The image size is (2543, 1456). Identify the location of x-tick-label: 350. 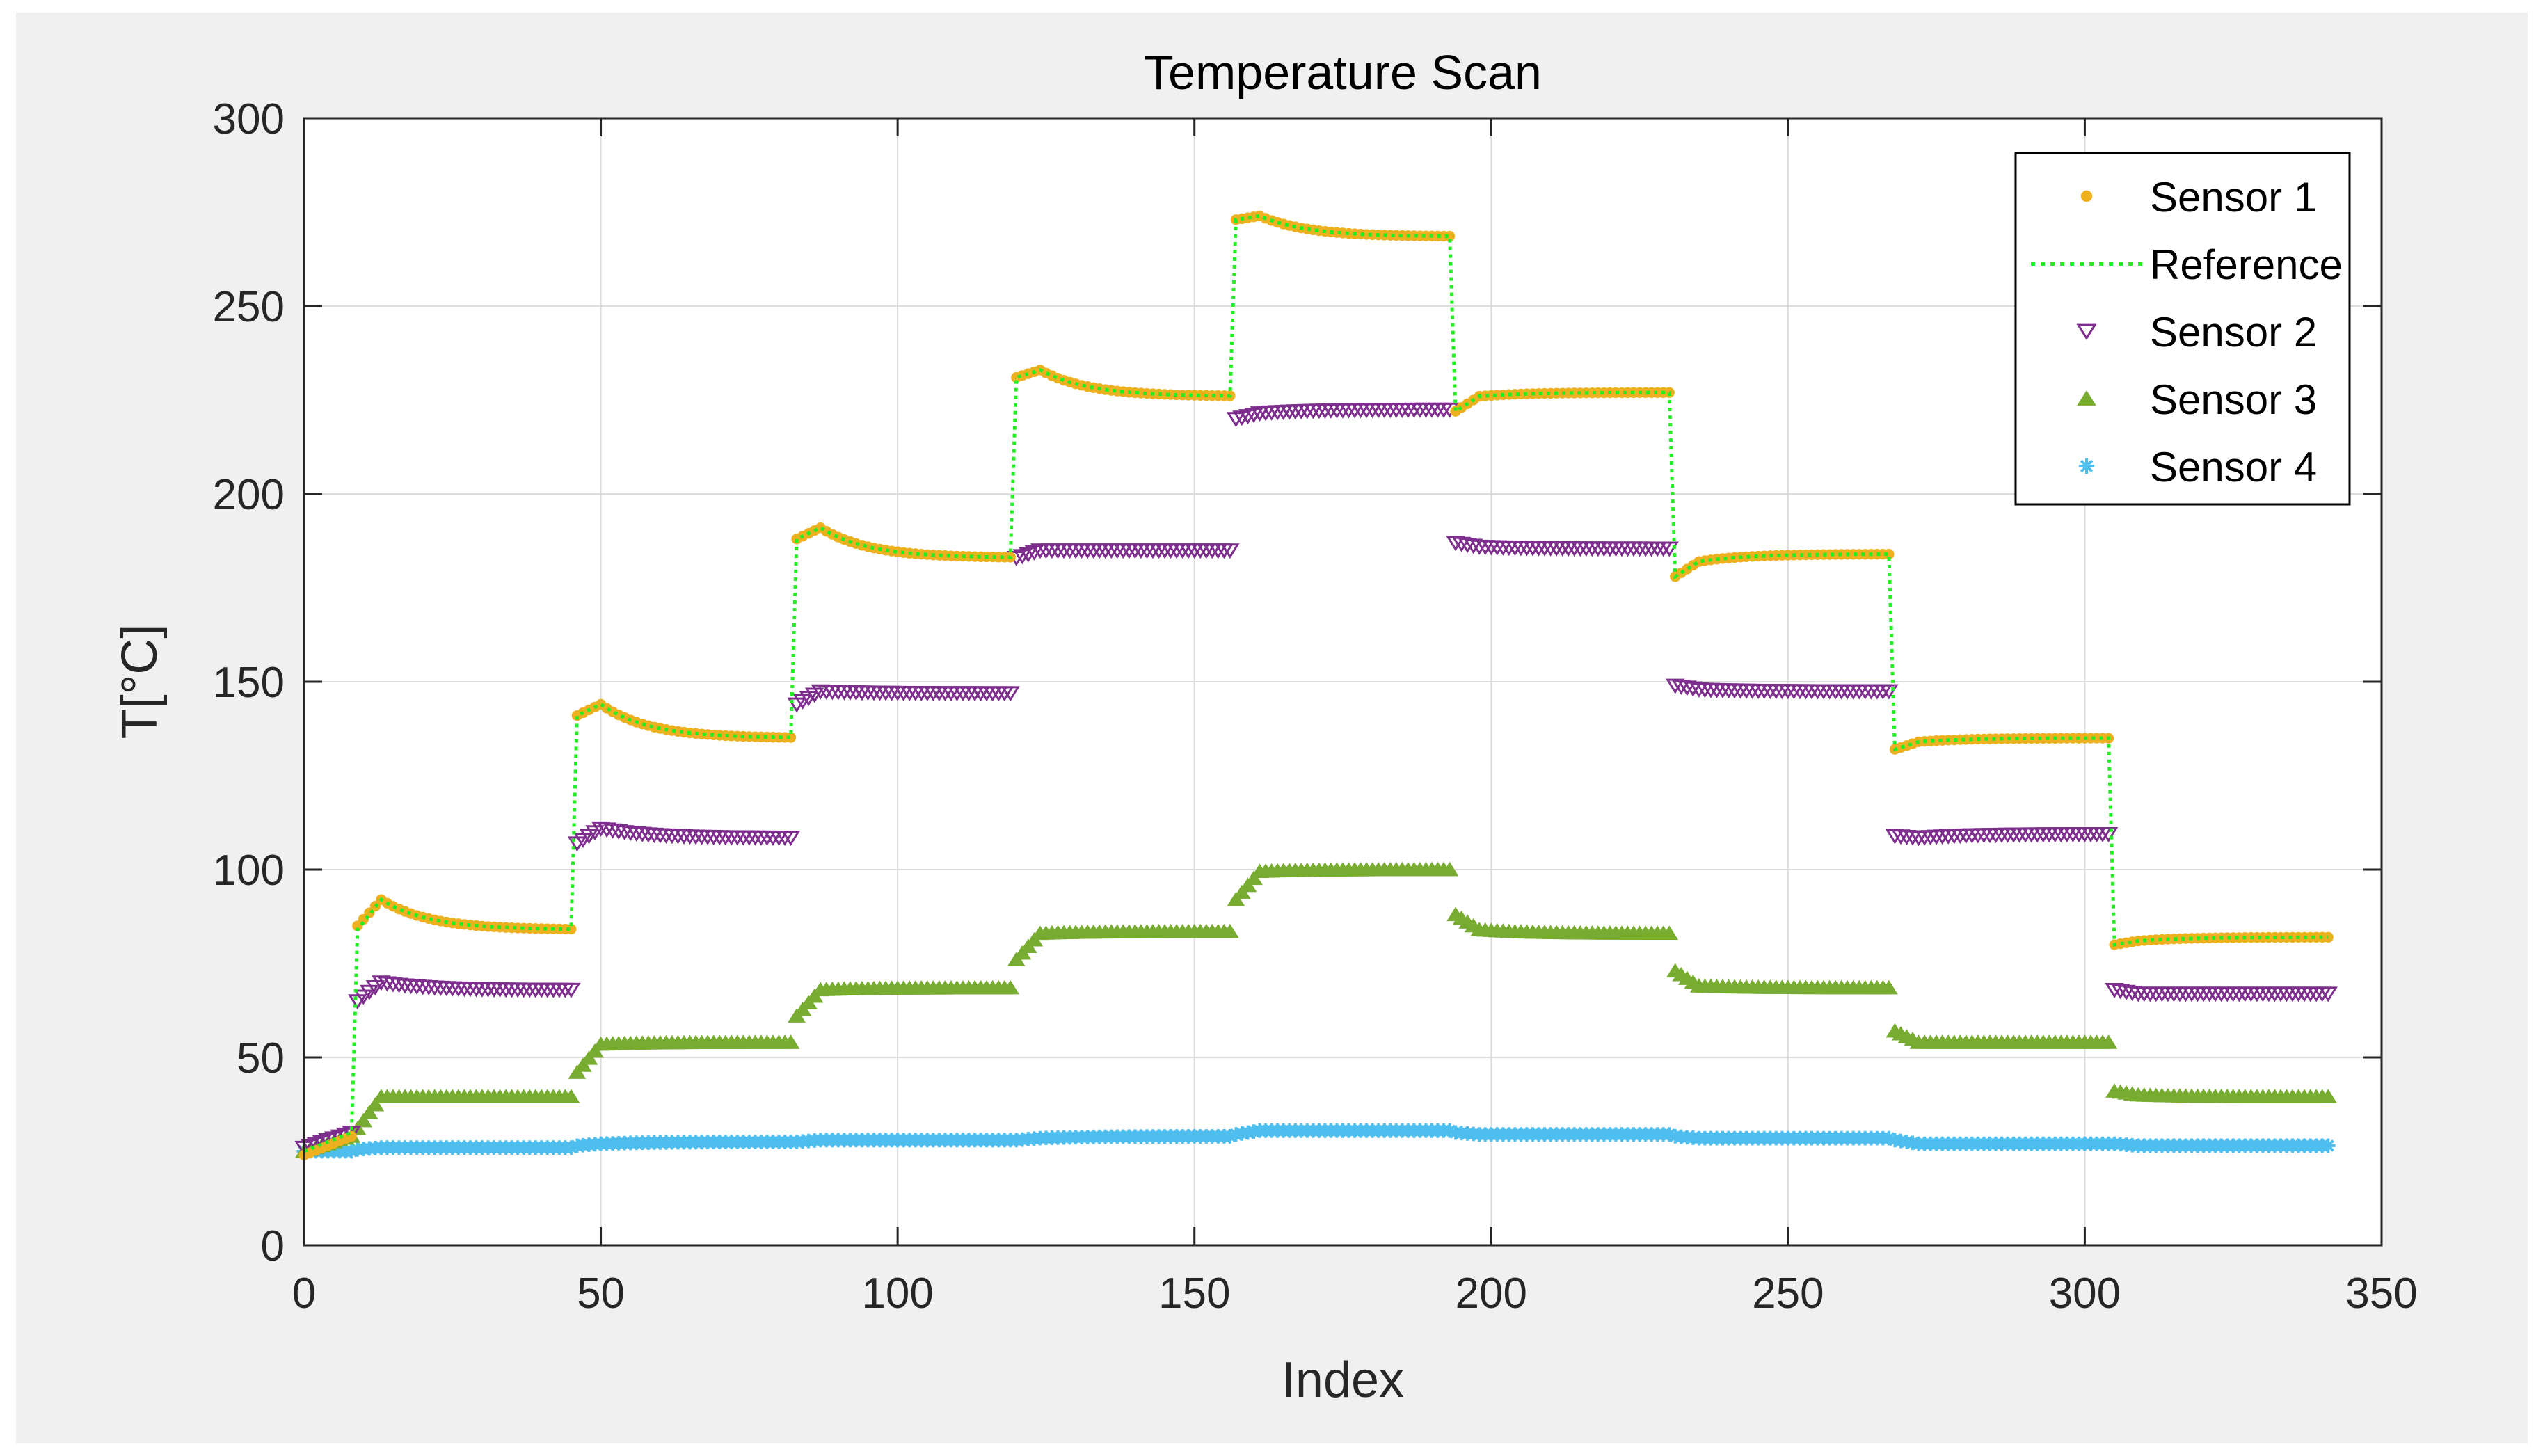
(2381, 1294).